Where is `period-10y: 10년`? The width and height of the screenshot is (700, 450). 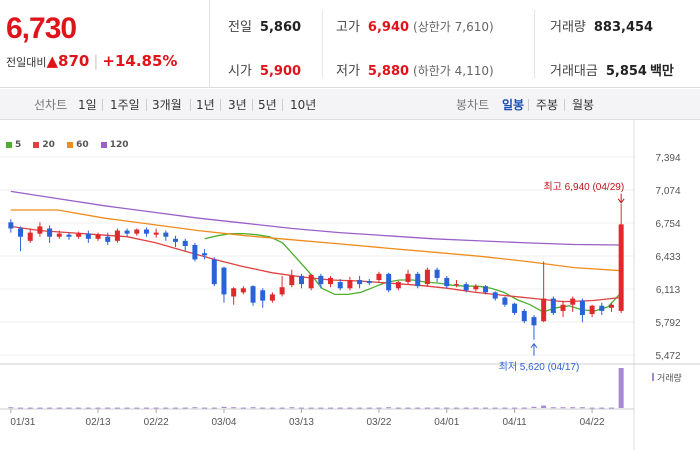 period-10y: 10년 is located at coordinates (303, 105).